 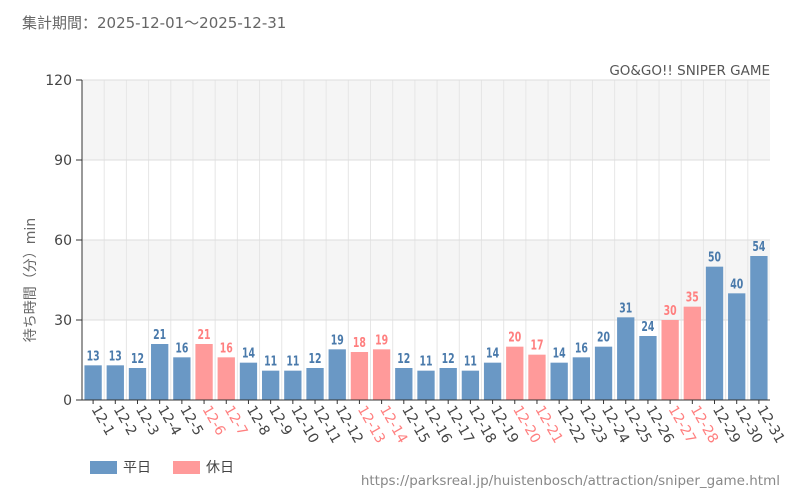 I want to click on y-tick-label: 120, so click(x=58, y=81).